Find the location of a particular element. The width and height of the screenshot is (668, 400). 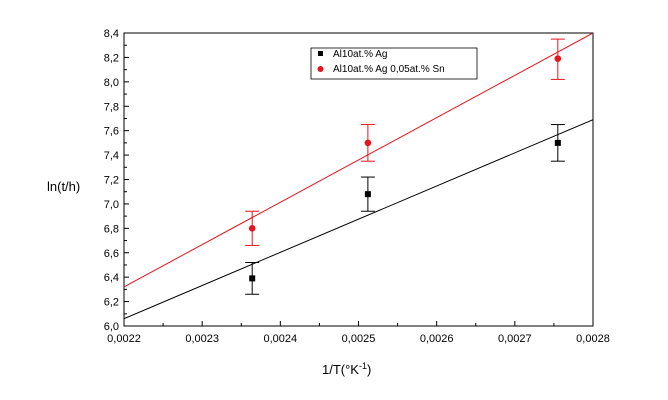

y-tick-label: 6,2 is located at coordinates (111, 303).